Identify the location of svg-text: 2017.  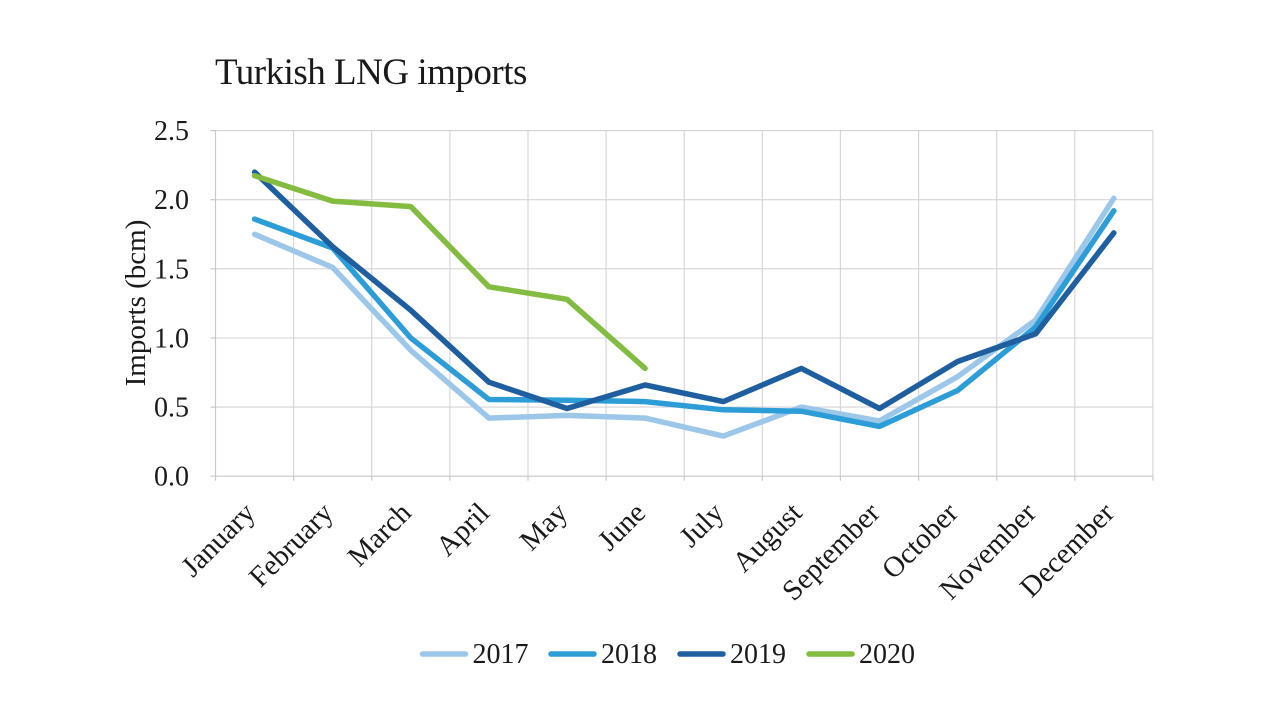
(501, 654).